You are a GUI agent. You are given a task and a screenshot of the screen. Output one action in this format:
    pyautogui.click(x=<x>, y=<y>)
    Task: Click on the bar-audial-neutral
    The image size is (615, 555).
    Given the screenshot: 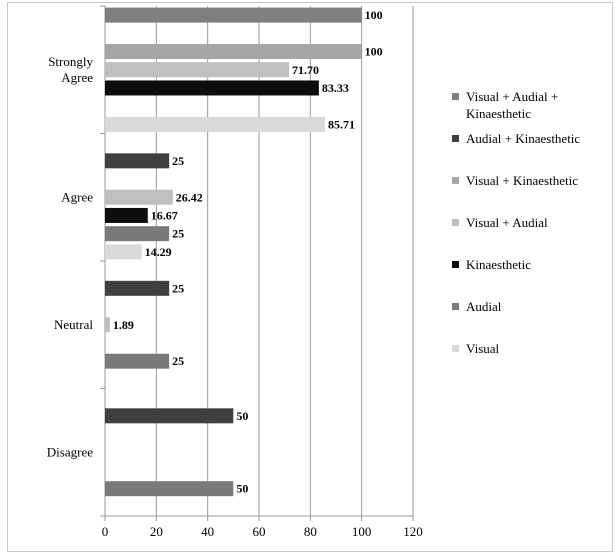 What is the action you would take?
    pyautogui.click(x=137, y=361)
    